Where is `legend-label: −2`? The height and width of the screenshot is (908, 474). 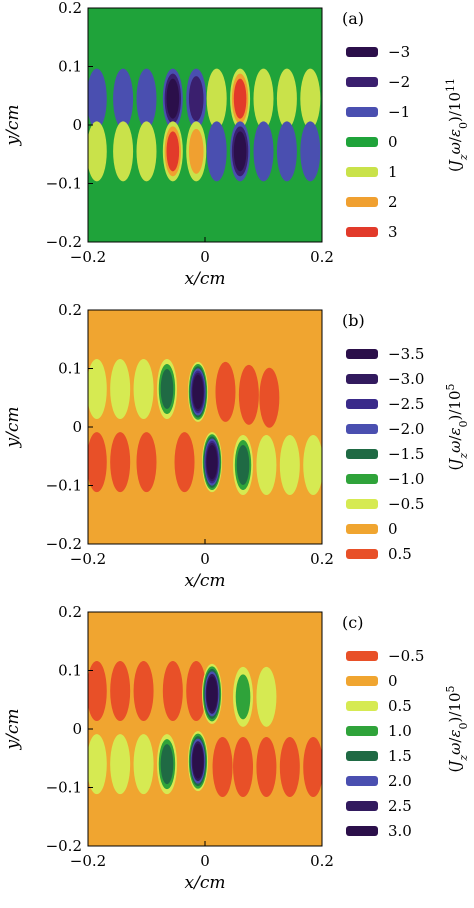
legend-label: −2 is located at coordinates (399, 82).